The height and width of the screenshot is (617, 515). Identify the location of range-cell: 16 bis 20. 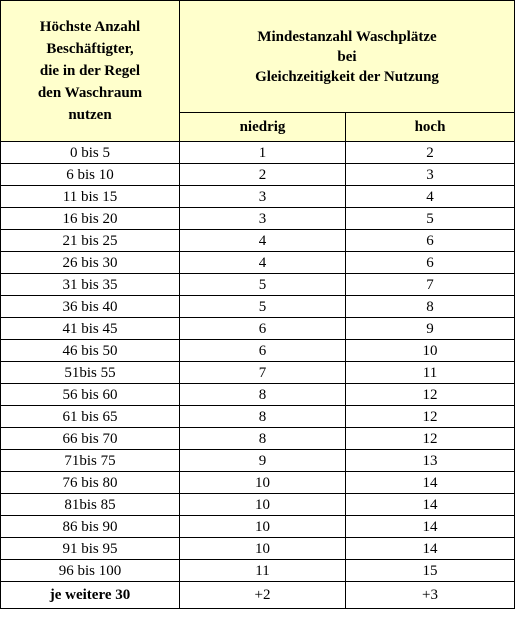
(90, 218).